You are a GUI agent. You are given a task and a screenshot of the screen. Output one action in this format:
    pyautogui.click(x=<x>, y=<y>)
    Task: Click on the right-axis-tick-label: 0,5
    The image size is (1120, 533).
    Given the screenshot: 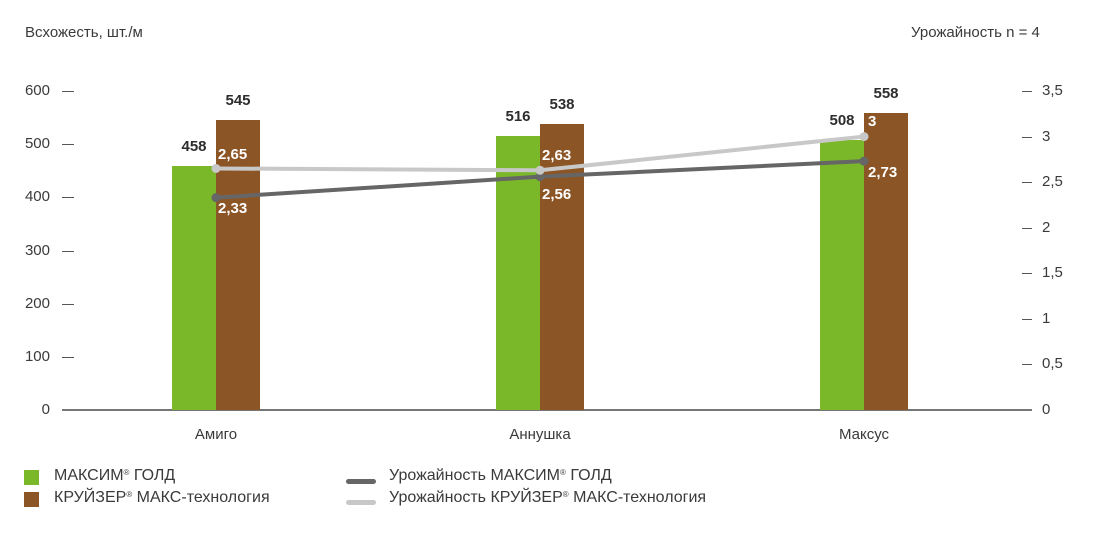 What is the action you would take?
    pyautogui.click(x=1052, y=364)
    